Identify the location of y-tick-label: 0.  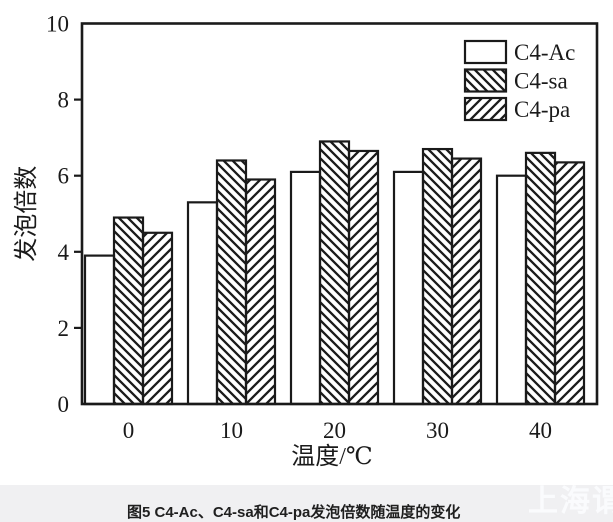
(64, 404).